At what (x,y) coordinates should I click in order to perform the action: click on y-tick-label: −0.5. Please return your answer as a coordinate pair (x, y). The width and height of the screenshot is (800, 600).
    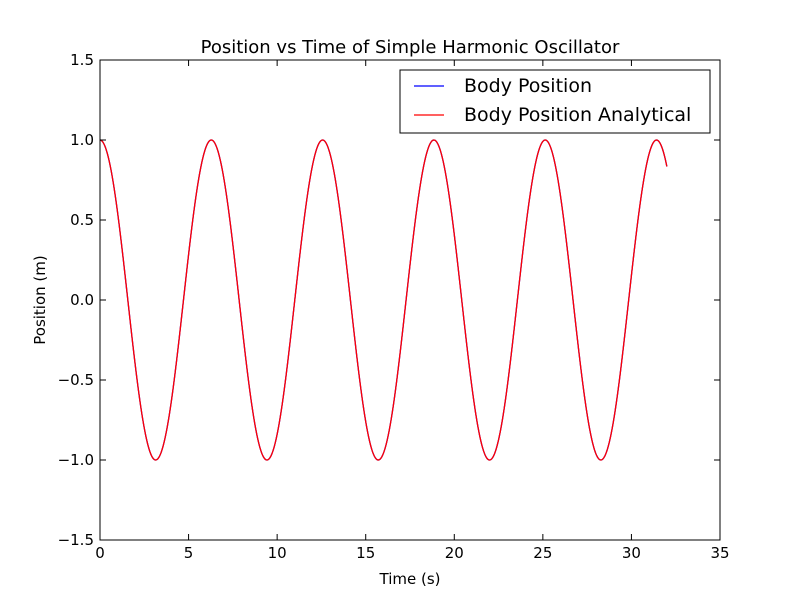
    Looking at the image, I should click on (76, 380).